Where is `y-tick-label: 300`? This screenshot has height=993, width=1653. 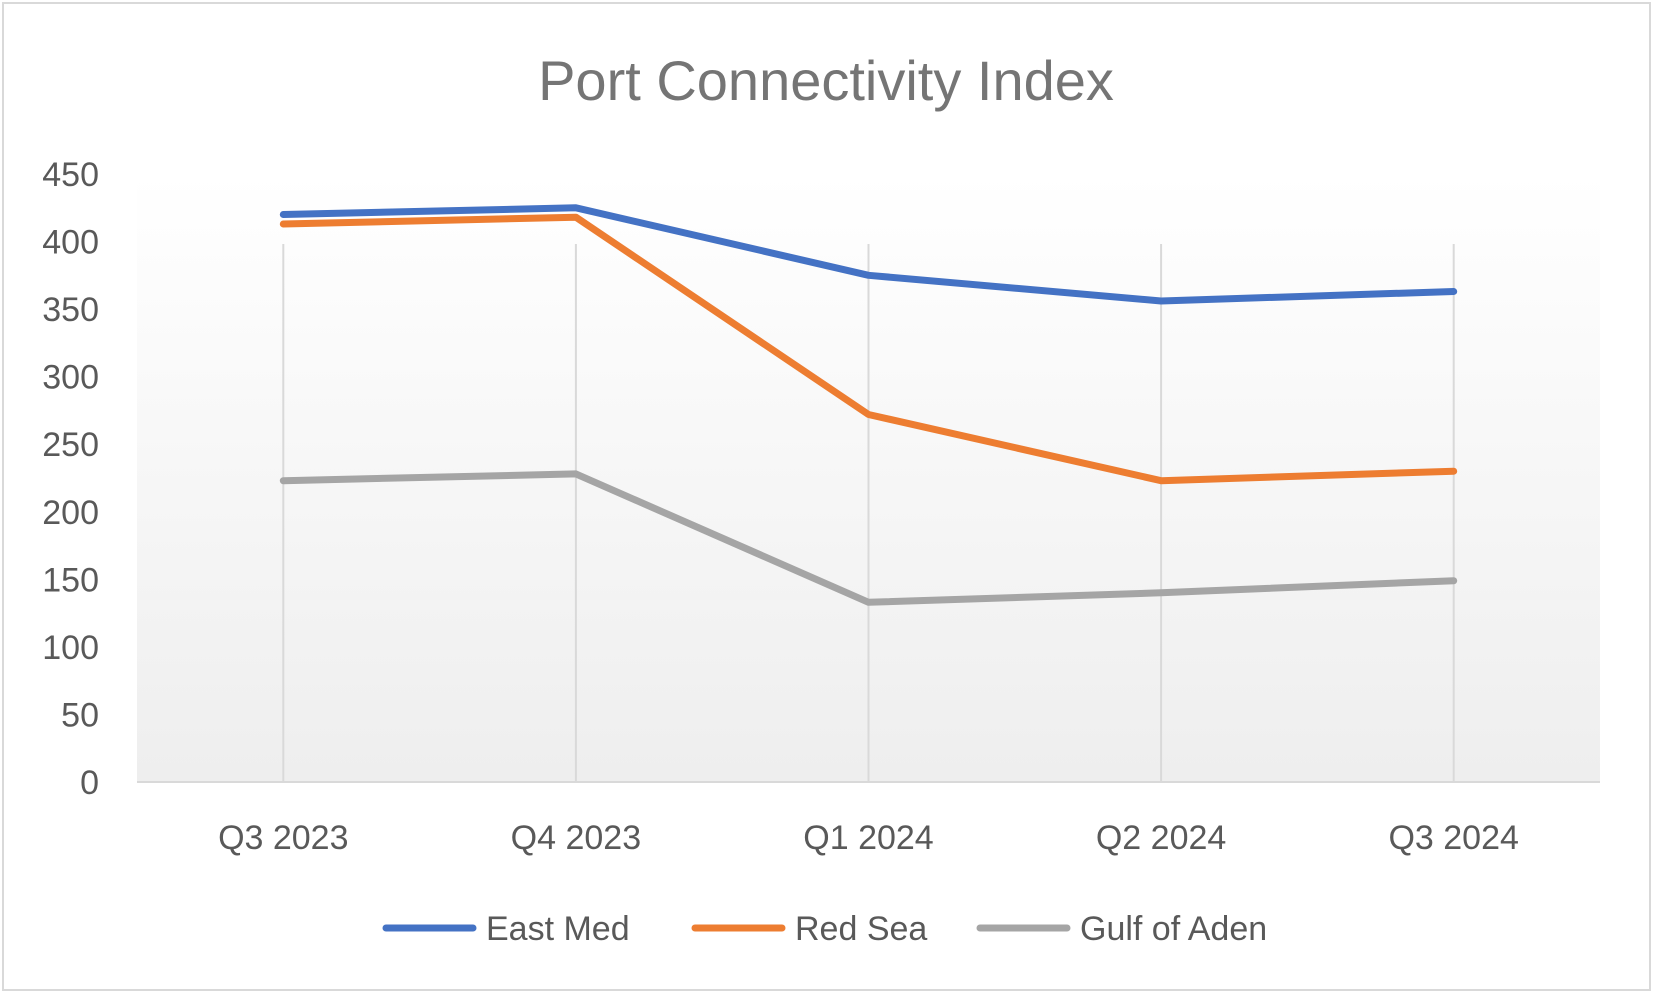
y-tick-label: 300 is located at coordinates (70, 378).